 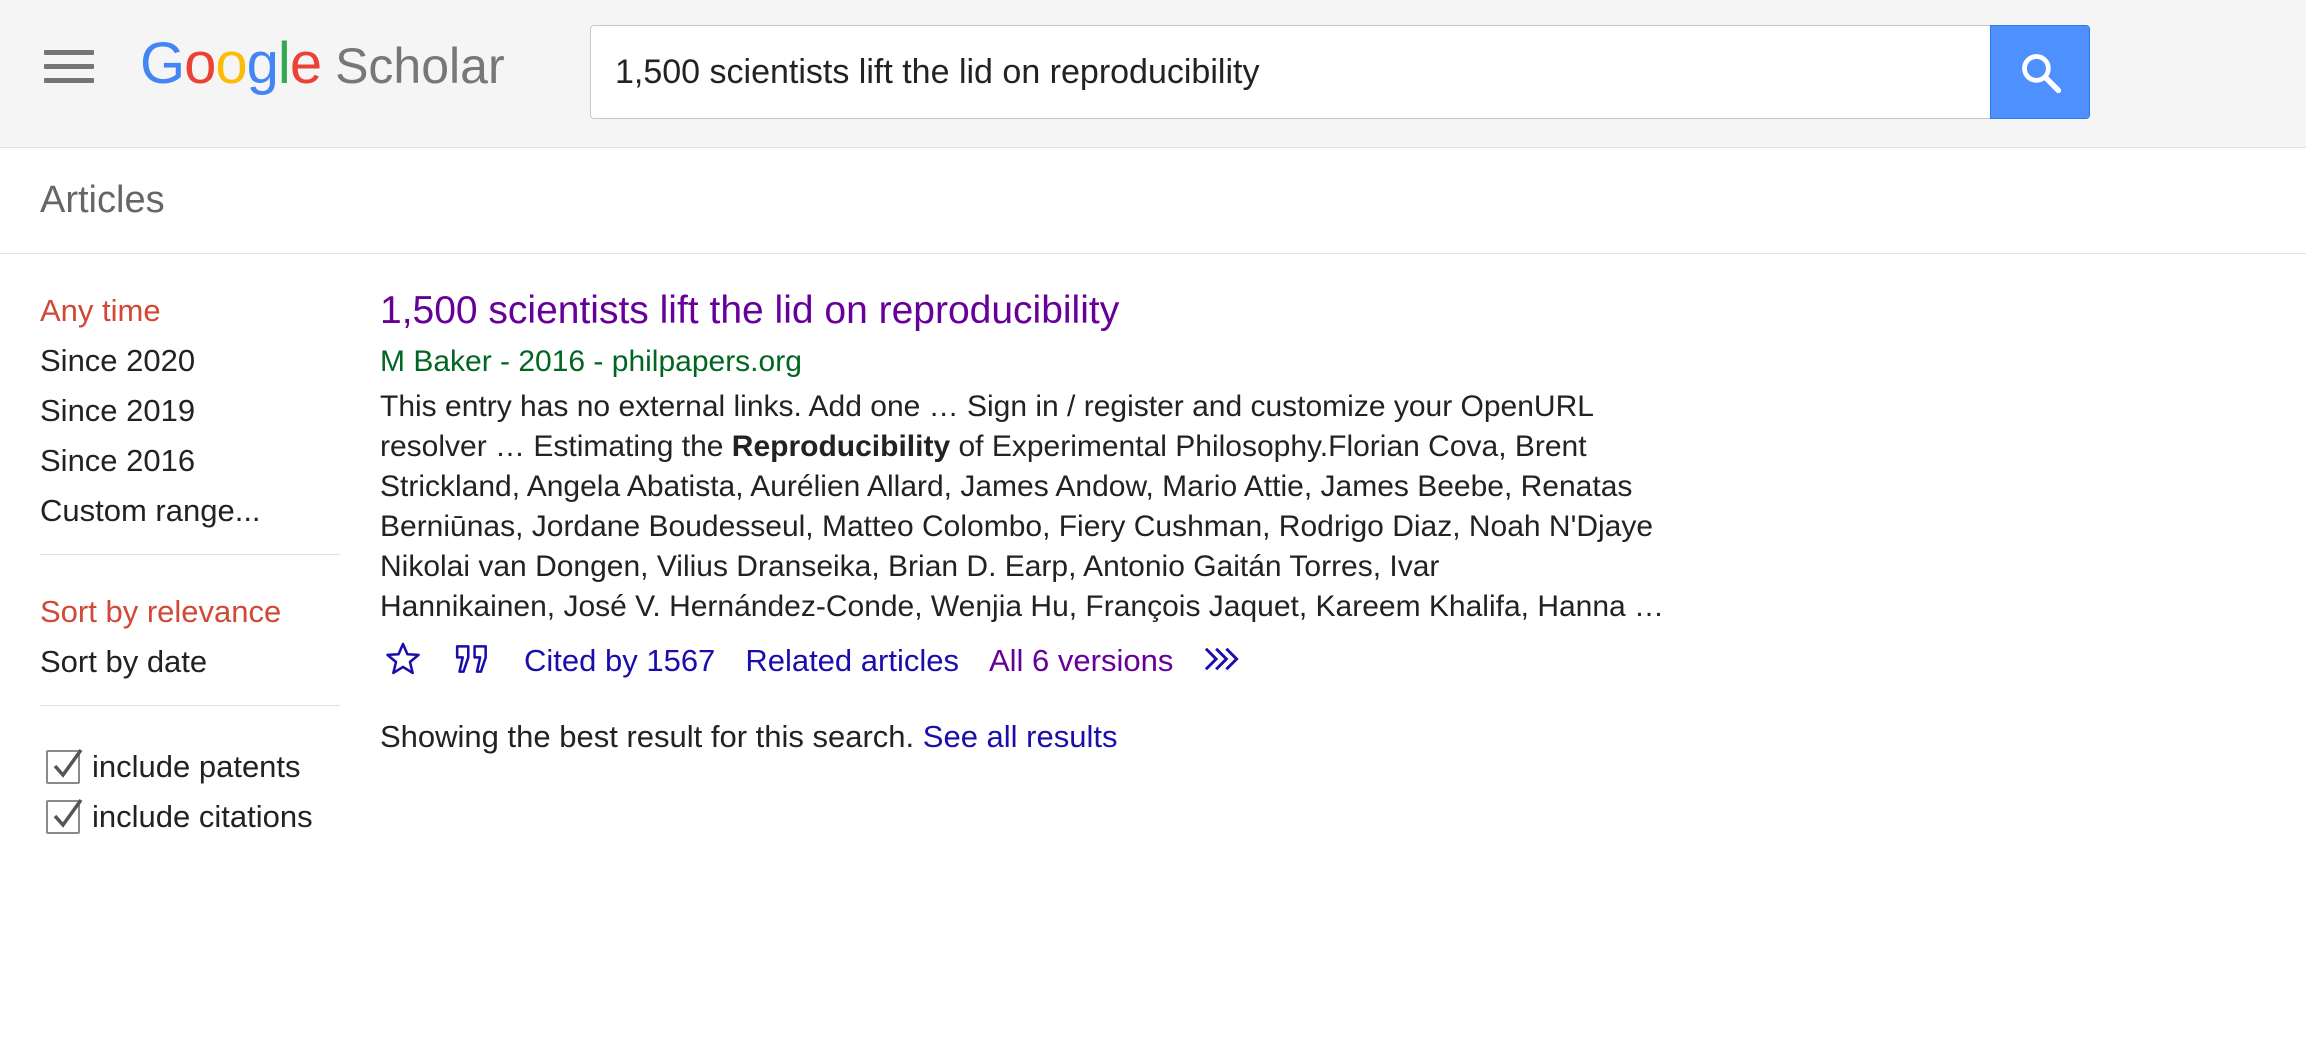 I want to click on quote-icon, so click(x=473, y=661).